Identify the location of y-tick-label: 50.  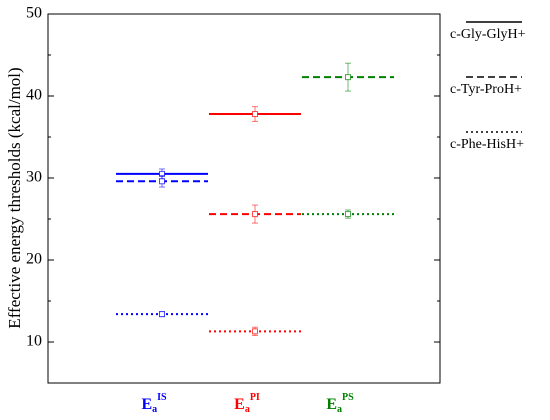
(34, 13).